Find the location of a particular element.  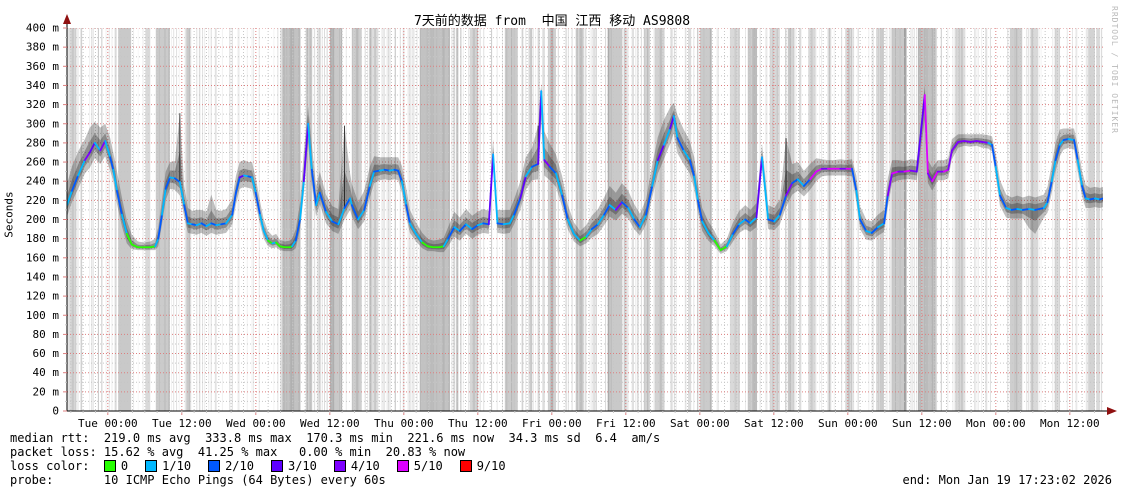

svg-text: Tue 12:00 is located at coordinates (182, 423).